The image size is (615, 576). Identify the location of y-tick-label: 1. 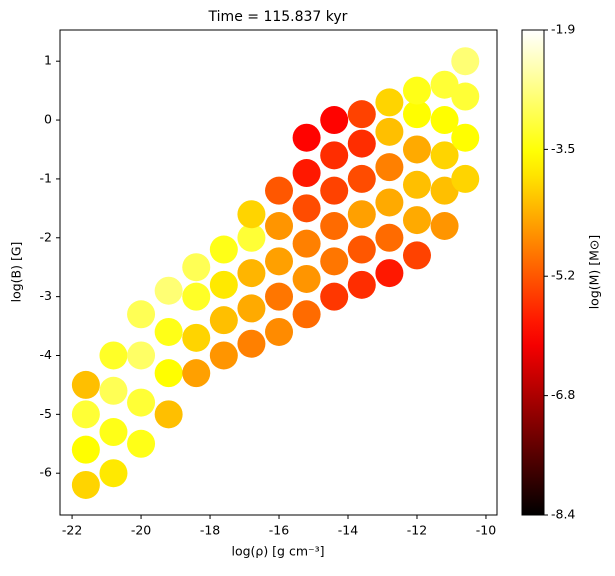
(48, 60).